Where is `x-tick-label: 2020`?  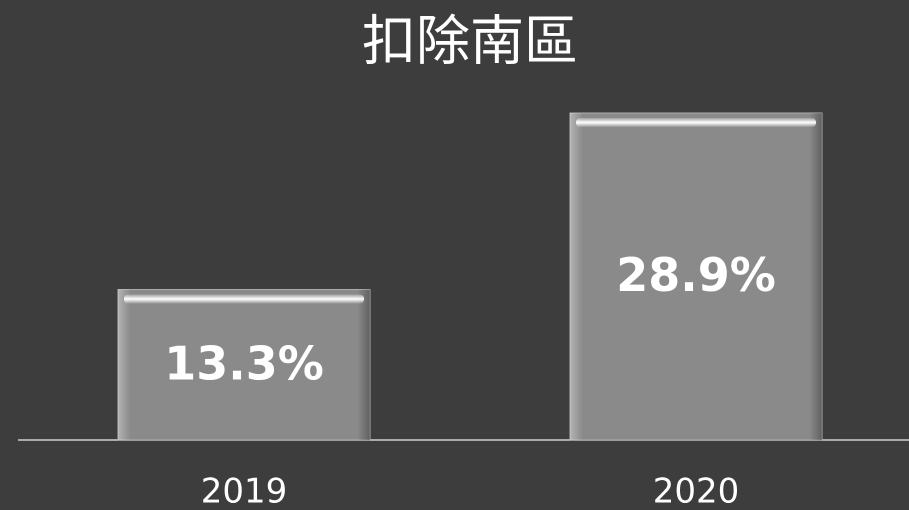
x-tick-label: 2020 is located at coordinates (696, 491).